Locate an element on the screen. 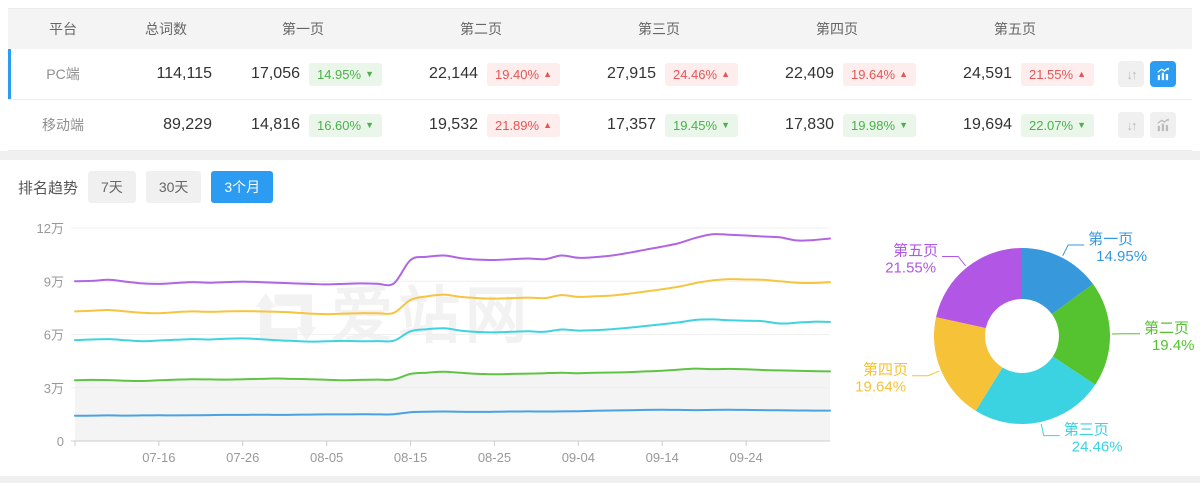 The width and height of the screenshot is (1200, 483). donut-pct-page-1: 14.95% is located at coordinates (1121, 256).